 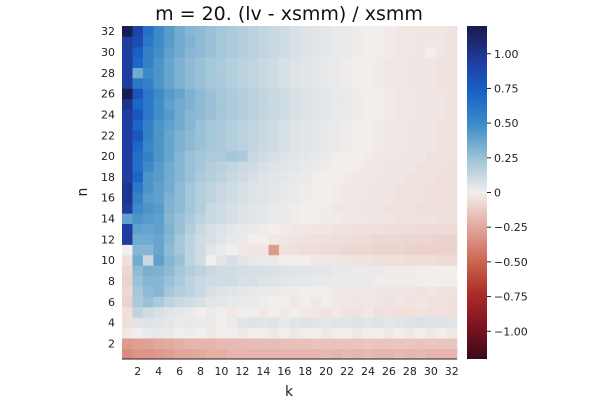 I want to click on y-tick-label: 10, so click(x=108, y=260).